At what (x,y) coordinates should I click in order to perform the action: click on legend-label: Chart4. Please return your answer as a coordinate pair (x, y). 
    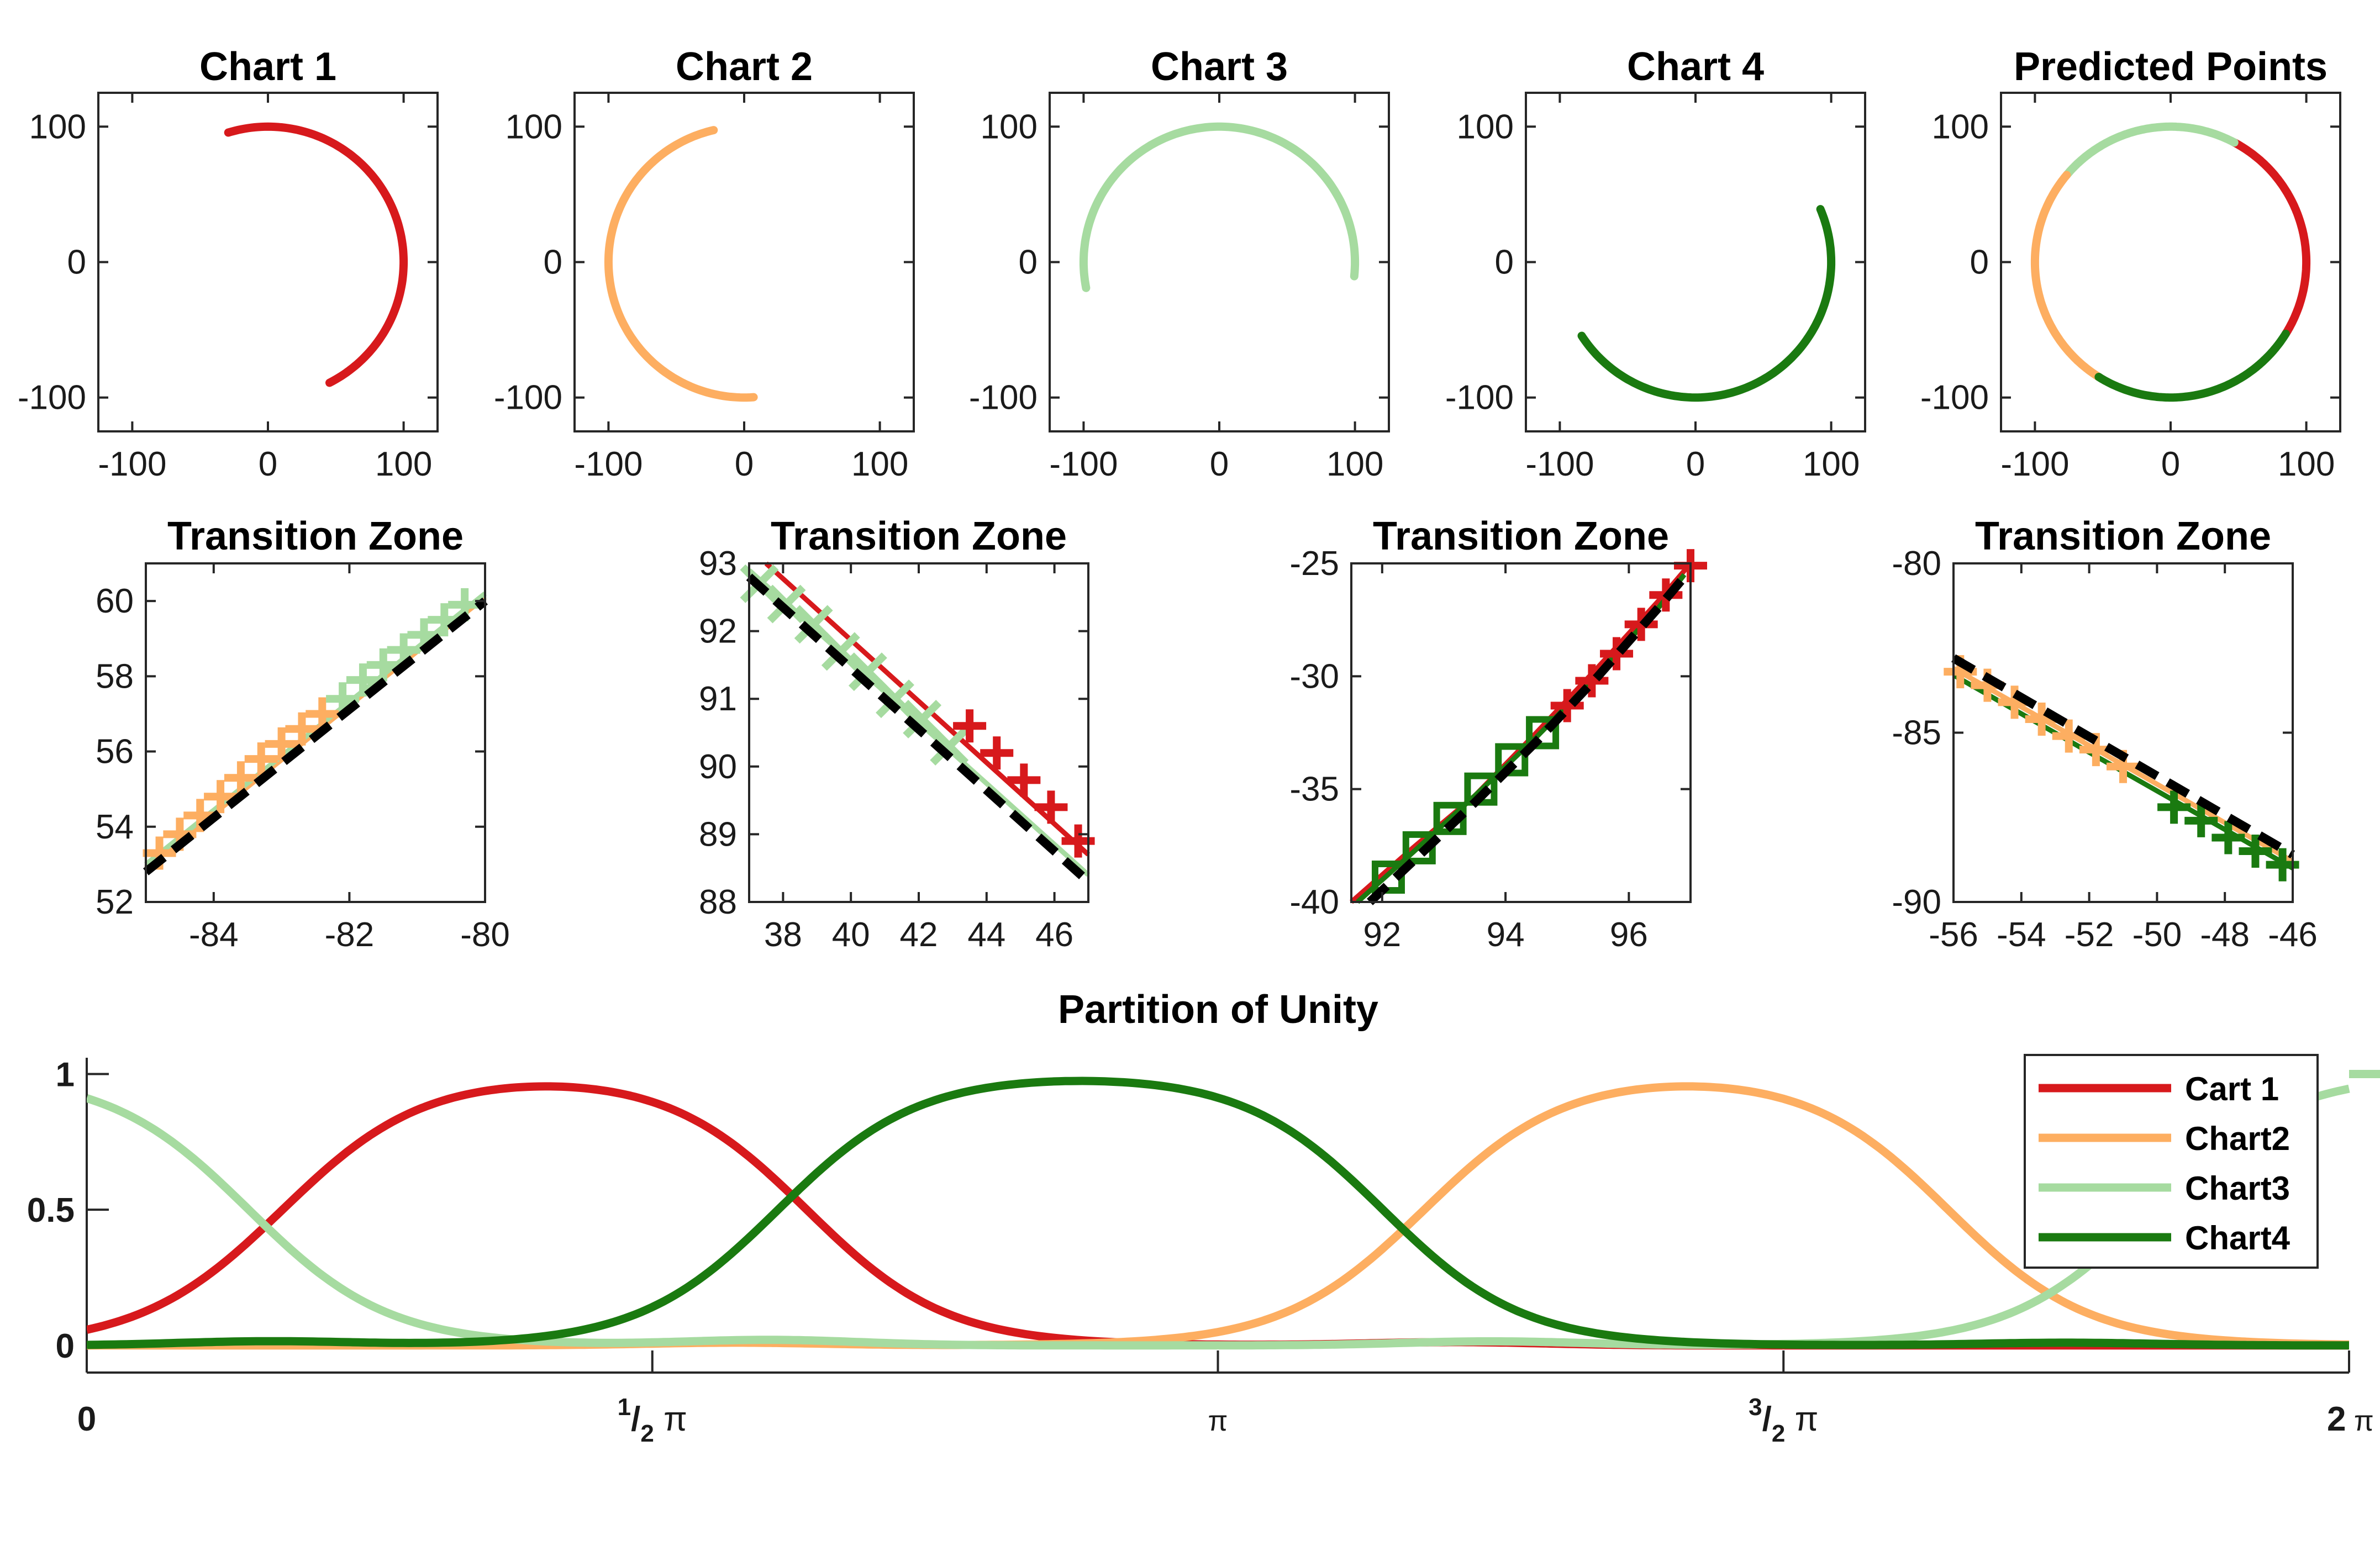
    Looking at the image, I should click on (2238, 1238).